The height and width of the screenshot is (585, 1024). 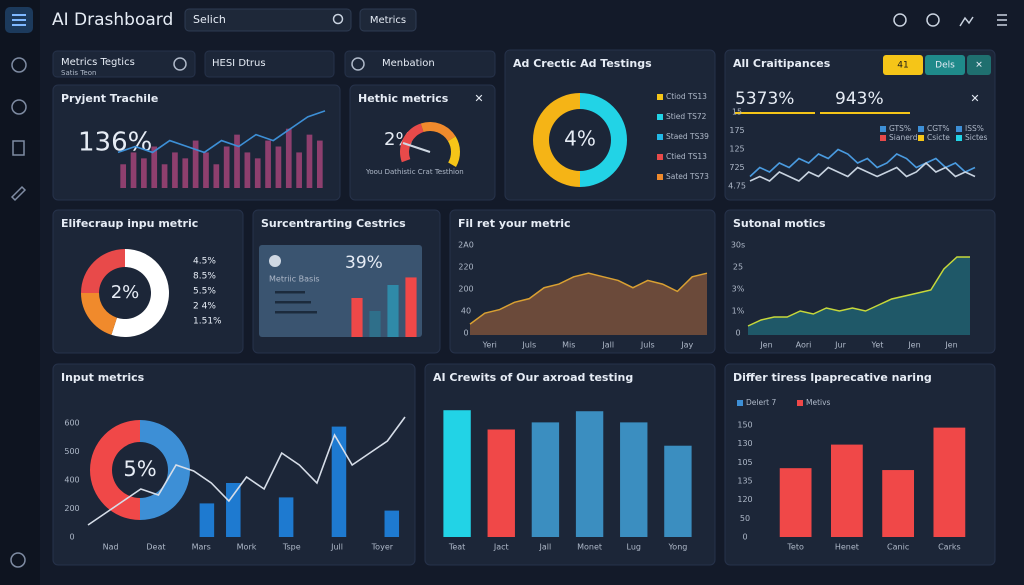 What do you see at coordinates (738, 311) in the screenshot?
I see `y-axis-label: 1%` at bounding box center [738, 311].